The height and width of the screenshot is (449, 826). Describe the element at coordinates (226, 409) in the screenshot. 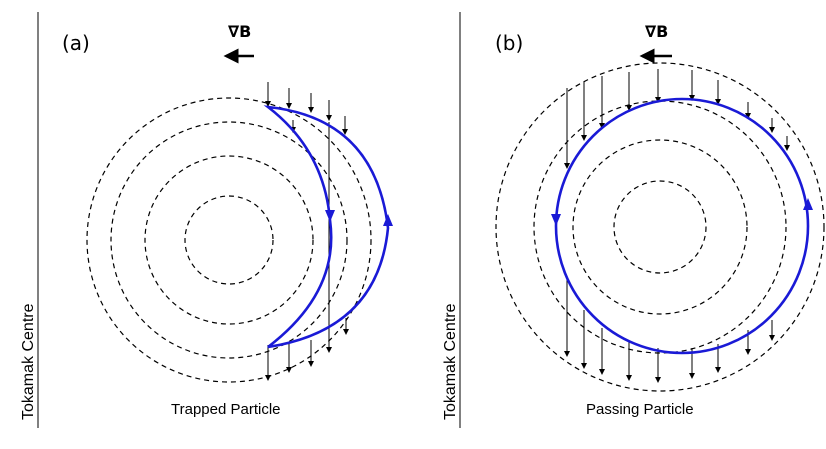

I see `panel-caption: Trapped Particle` at that location.